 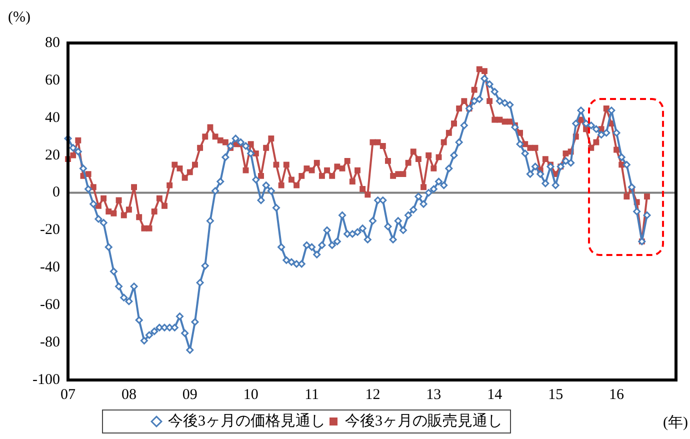 I want to click on y-tick-label: -80, so click(x=50, y=342).